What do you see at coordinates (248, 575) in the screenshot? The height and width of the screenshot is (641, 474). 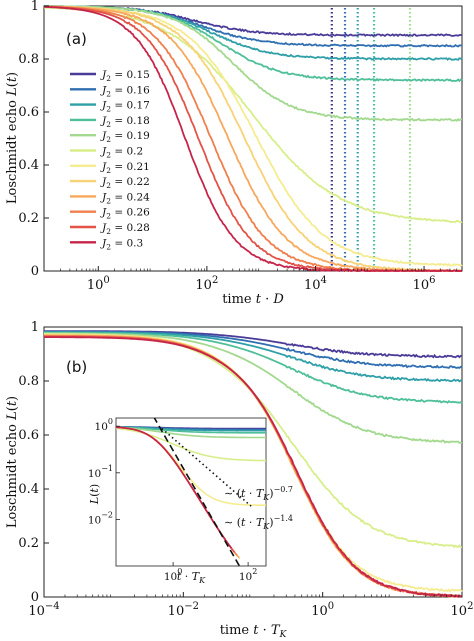 I see `inset-xtick-label: 10²` at bounding box center [248, 575].